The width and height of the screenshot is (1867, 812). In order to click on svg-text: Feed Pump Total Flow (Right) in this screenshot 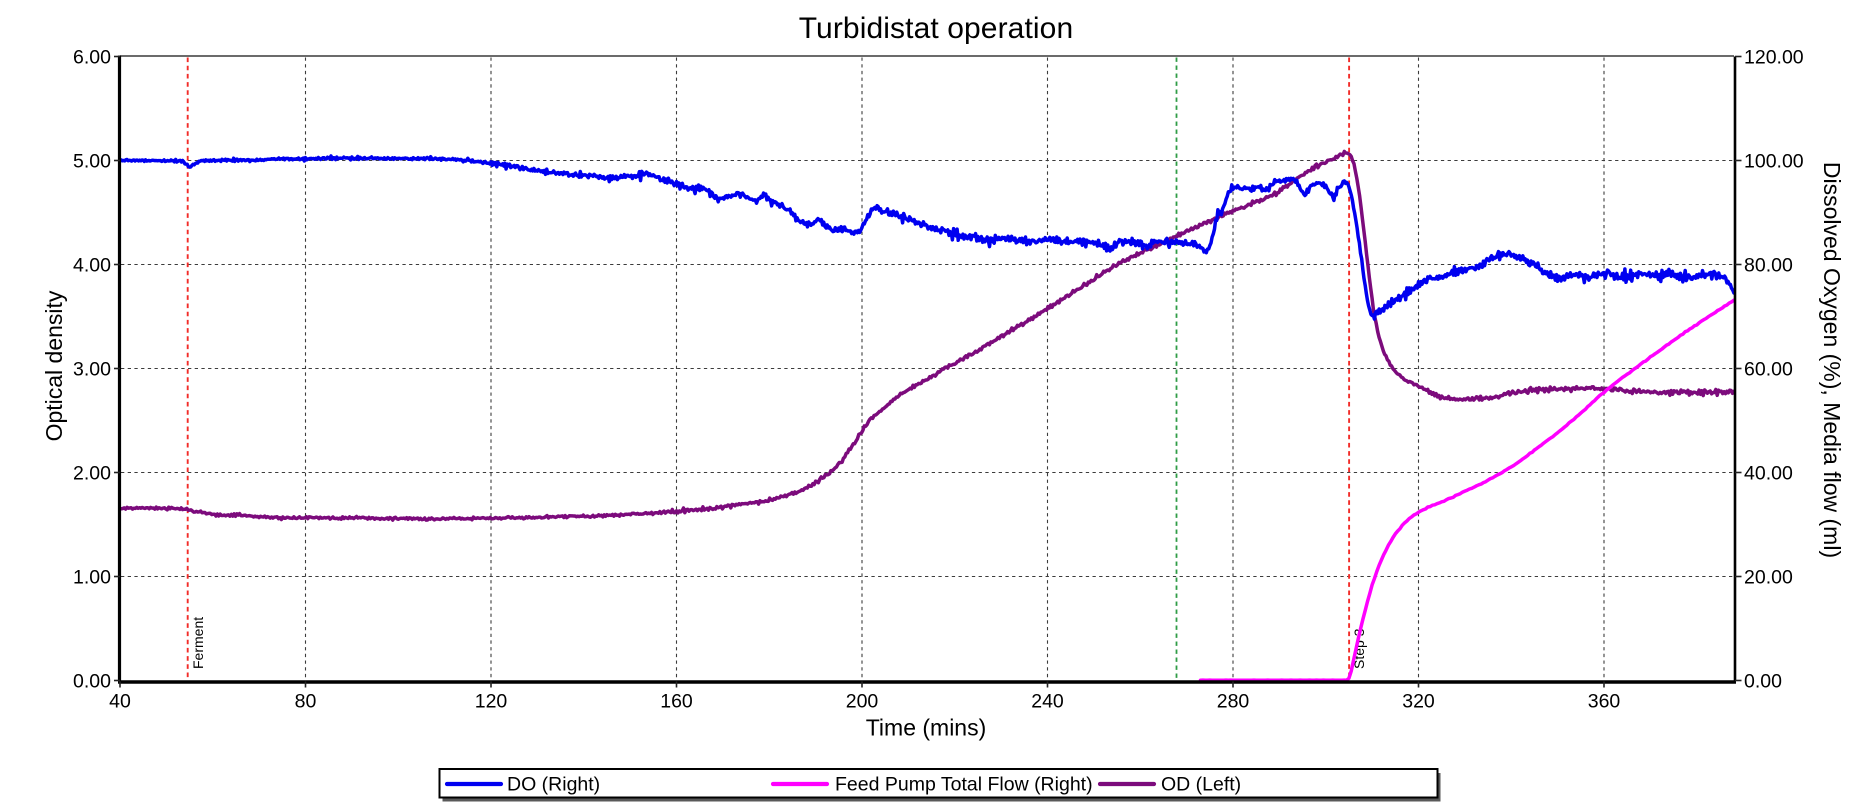, I will do `click(964, 785)`.